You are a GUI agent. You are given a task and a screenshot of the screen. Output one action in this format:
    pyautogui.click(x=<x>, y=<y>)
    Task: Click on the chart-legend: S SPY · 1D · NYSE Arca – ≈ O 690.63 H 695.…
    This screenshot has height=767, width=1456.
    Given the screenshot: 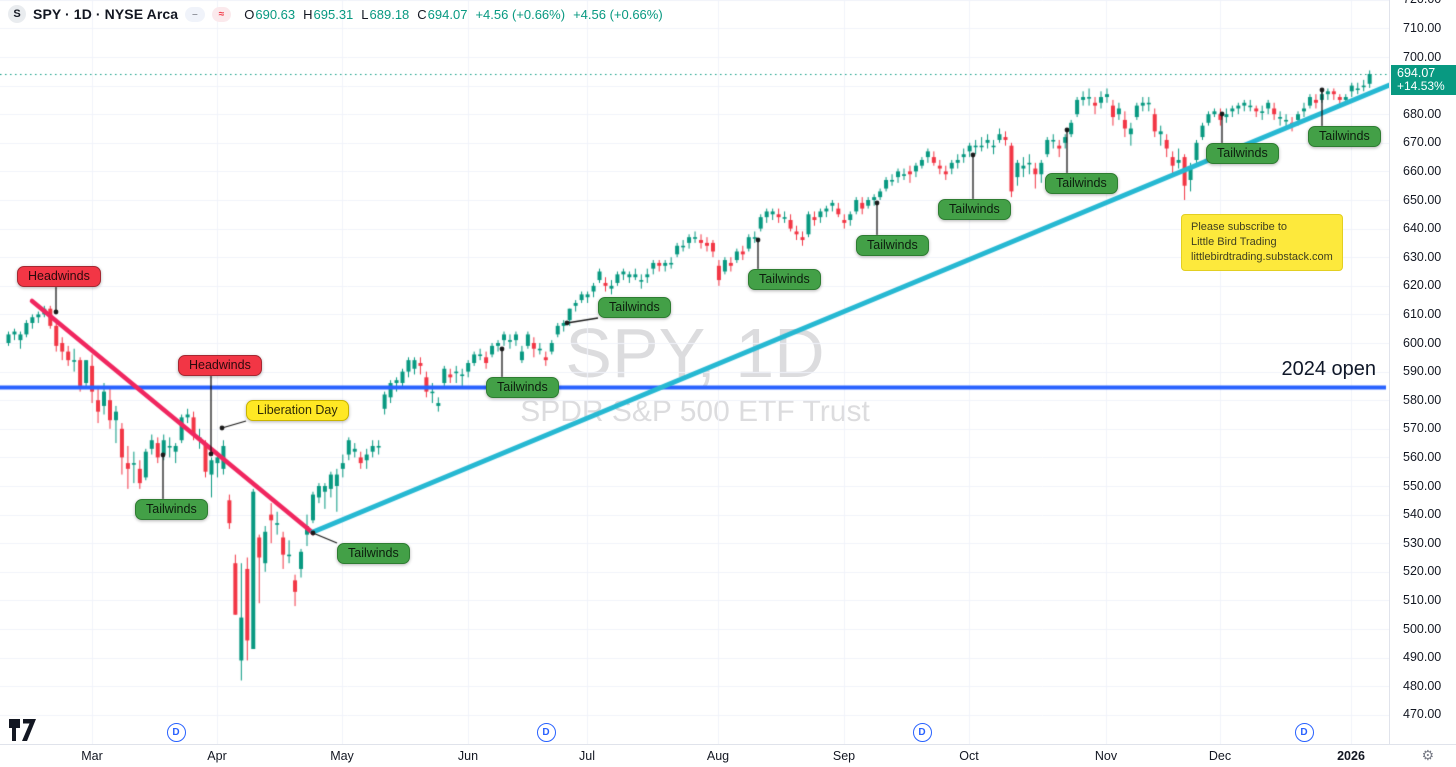 What is the action you would take?
    pyautogui.click(x=335, y=14)
    